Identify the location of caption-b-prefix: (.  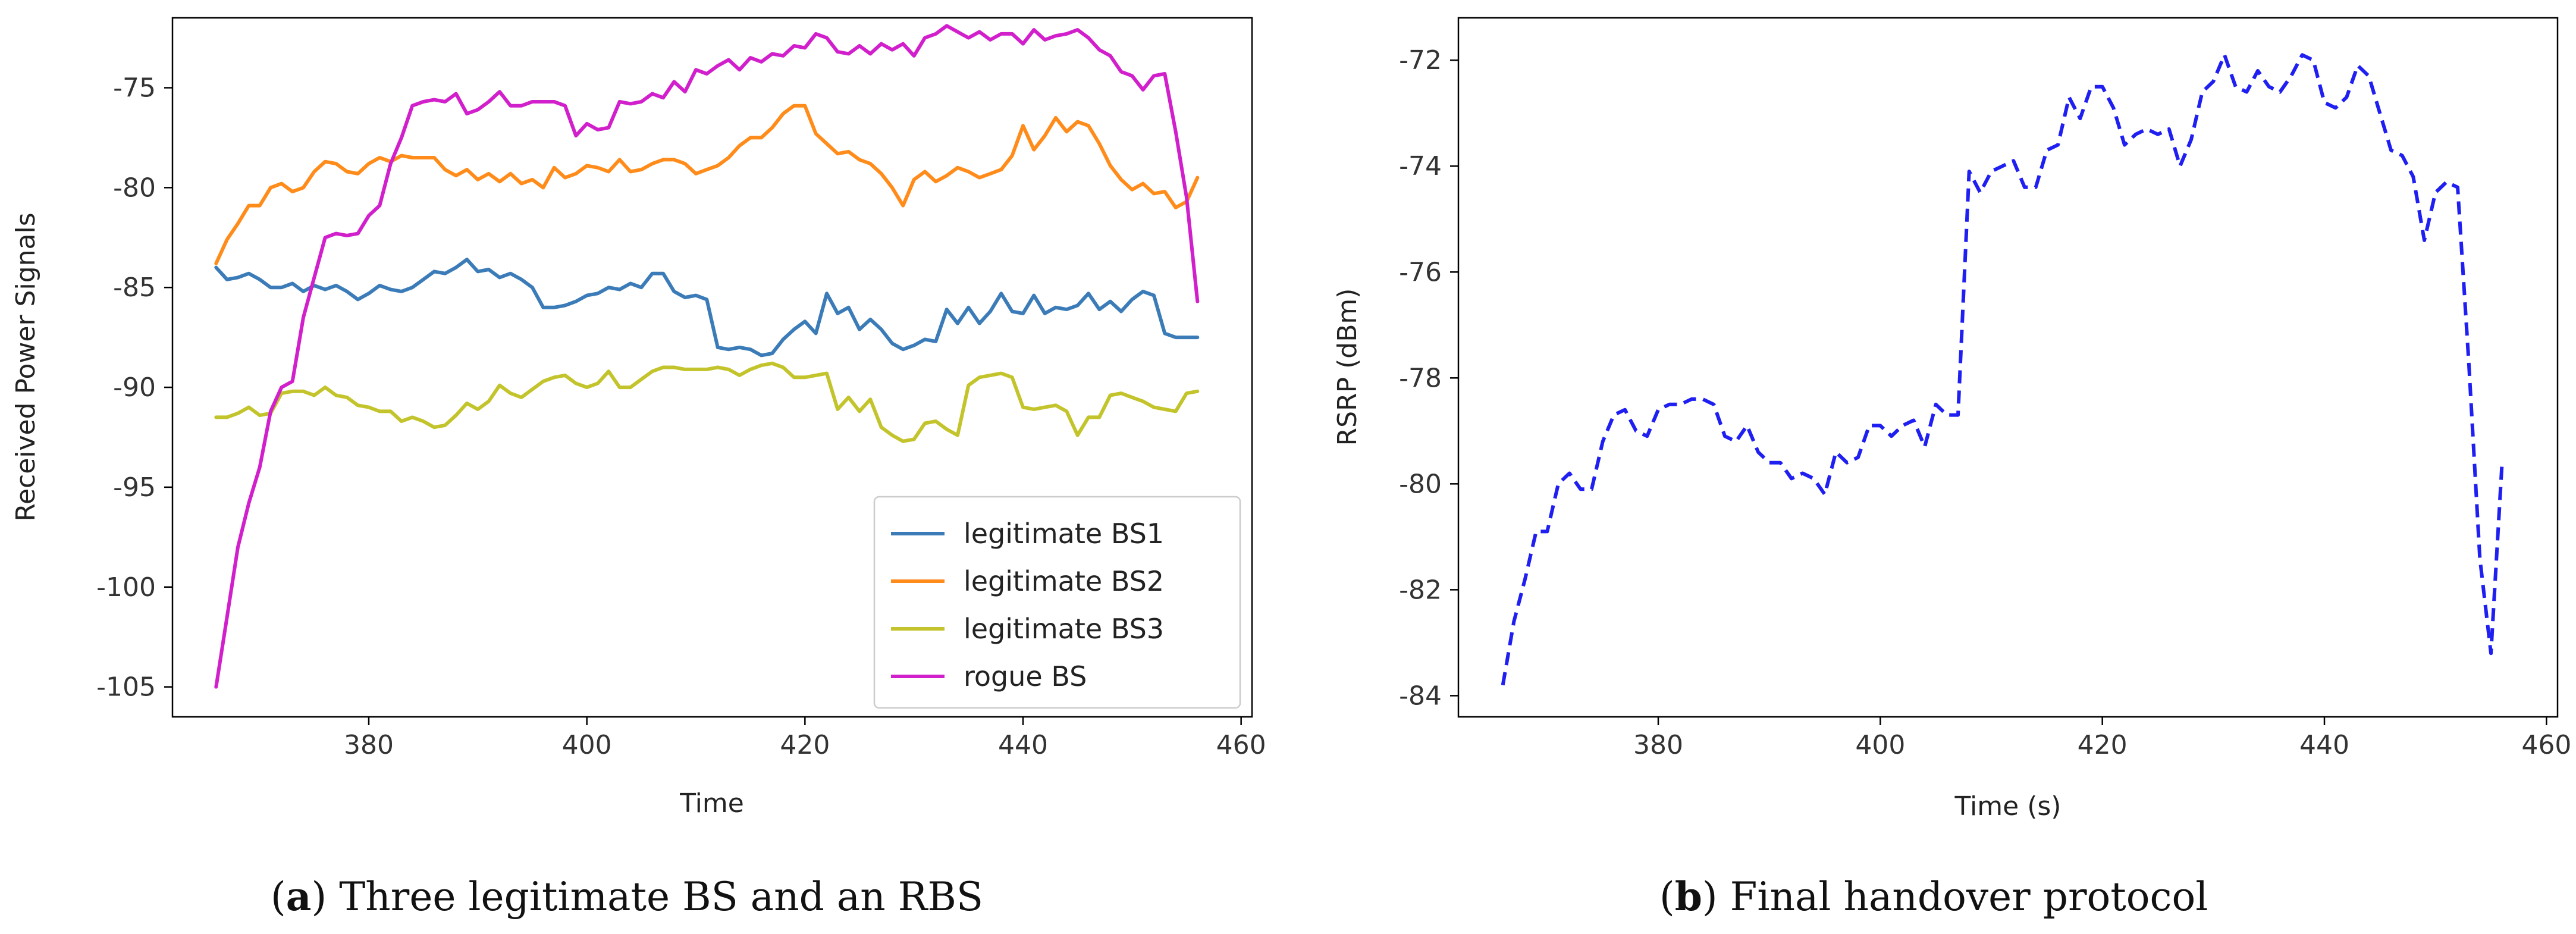
(1667, 897).